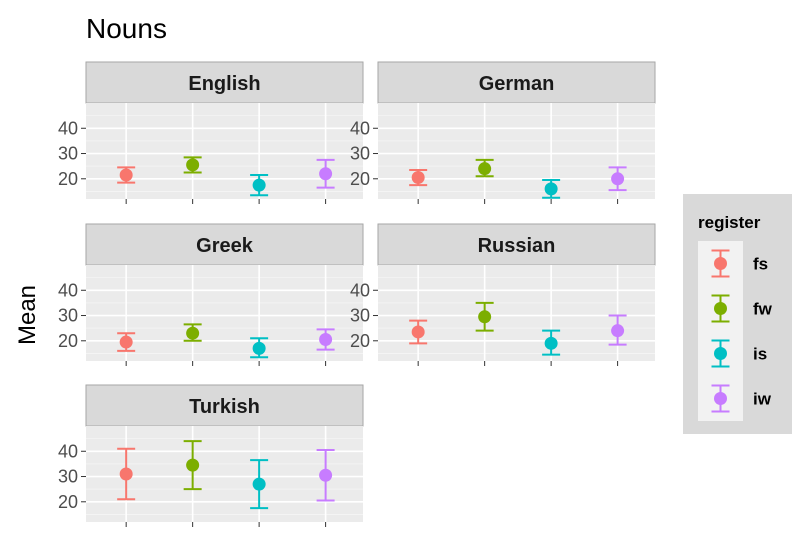 Image resolution: width=805 pixels, height=546 pixels. What do you see at coordinates (763, 309) in the screenshot?
I see `legend-label-fw: fw` at bounding box center [763, 309].